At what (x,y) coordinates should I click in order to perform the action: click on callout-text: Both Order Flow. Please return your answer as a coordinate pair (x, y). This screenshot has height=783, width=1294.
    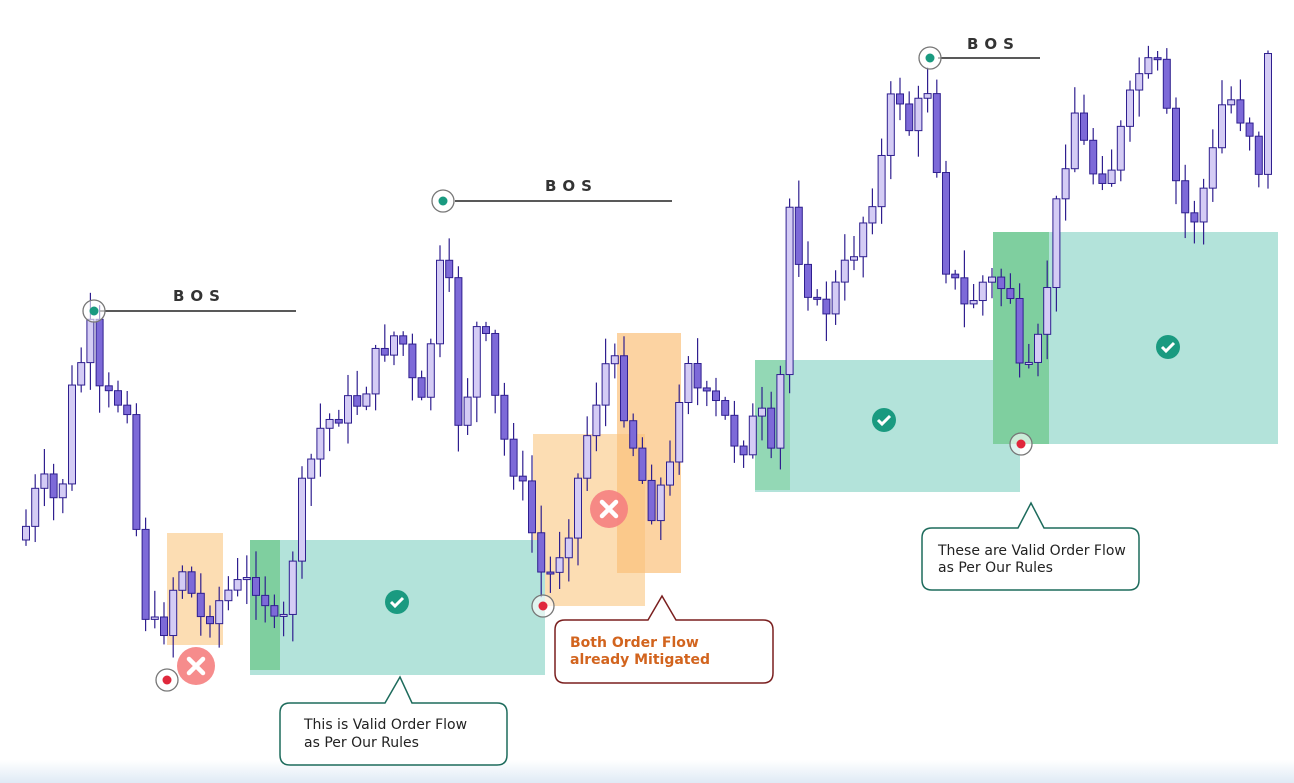
    Looking at the image, I should click on (634, 643).